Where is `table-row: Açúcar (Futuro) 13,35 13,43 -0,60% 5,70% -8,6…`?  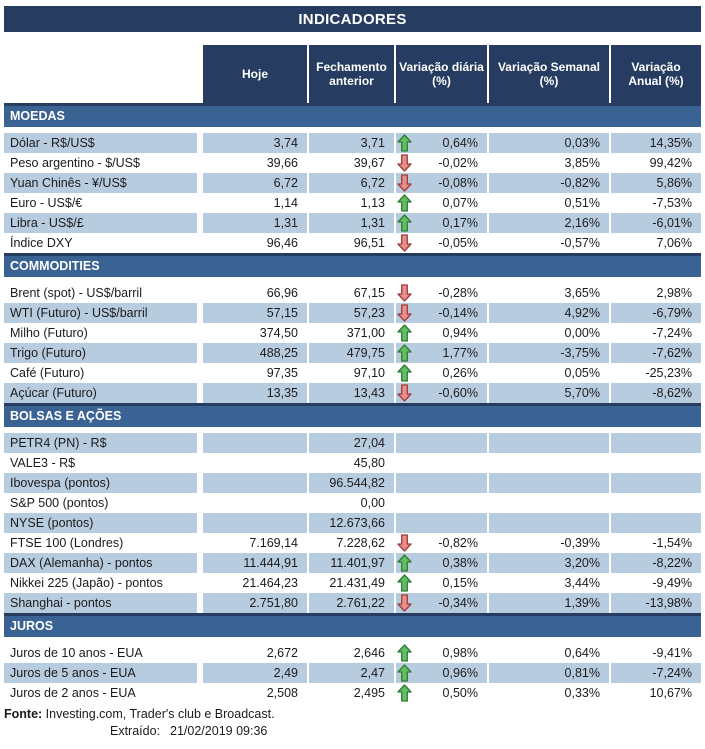 table-row: Açúcar (Futuro) 13,35 13,43 -0,60% 5,70% -8,6… is located at coordinates (352, 393).